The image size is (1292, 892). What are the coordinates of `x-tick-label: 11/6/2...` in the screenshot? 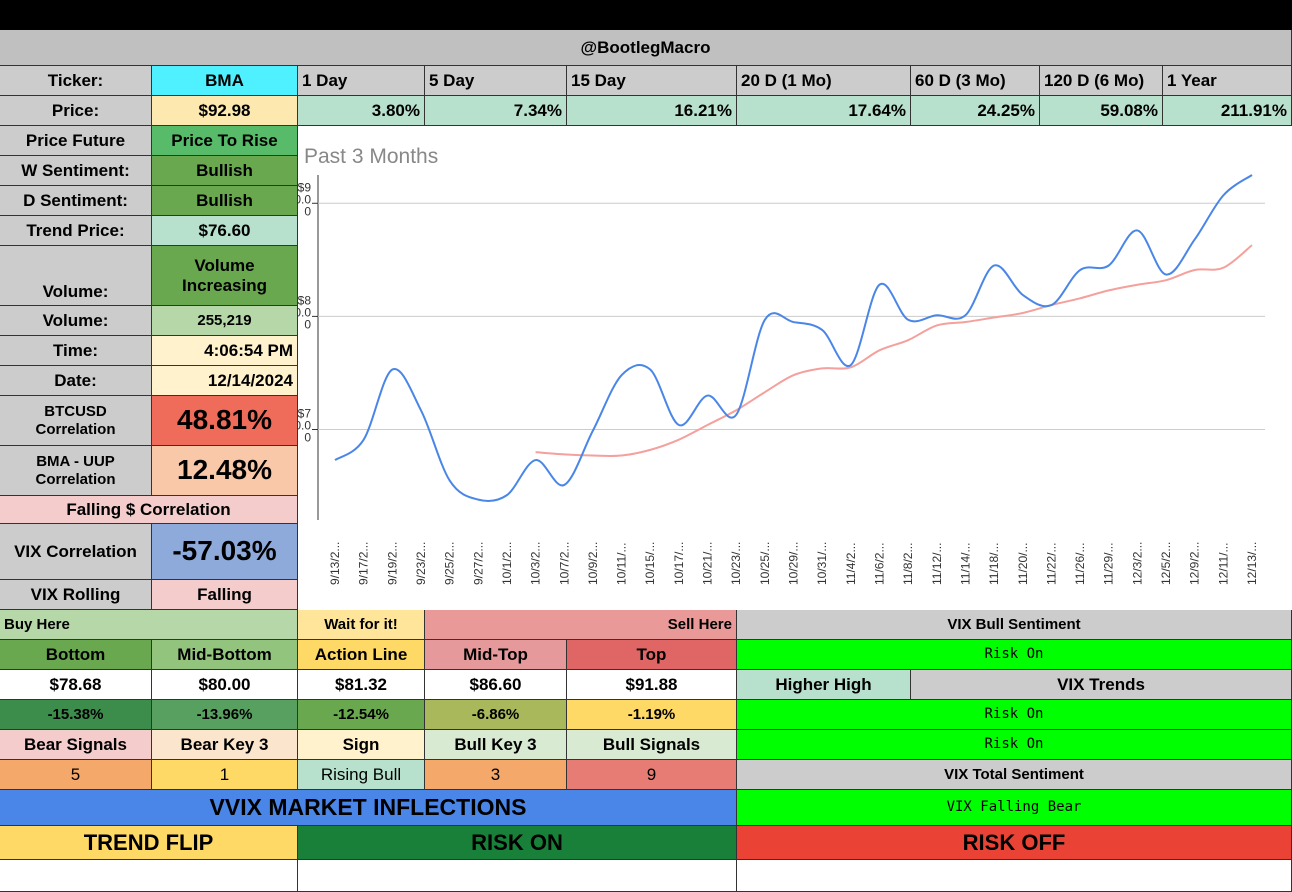 It's located at (879, 564).